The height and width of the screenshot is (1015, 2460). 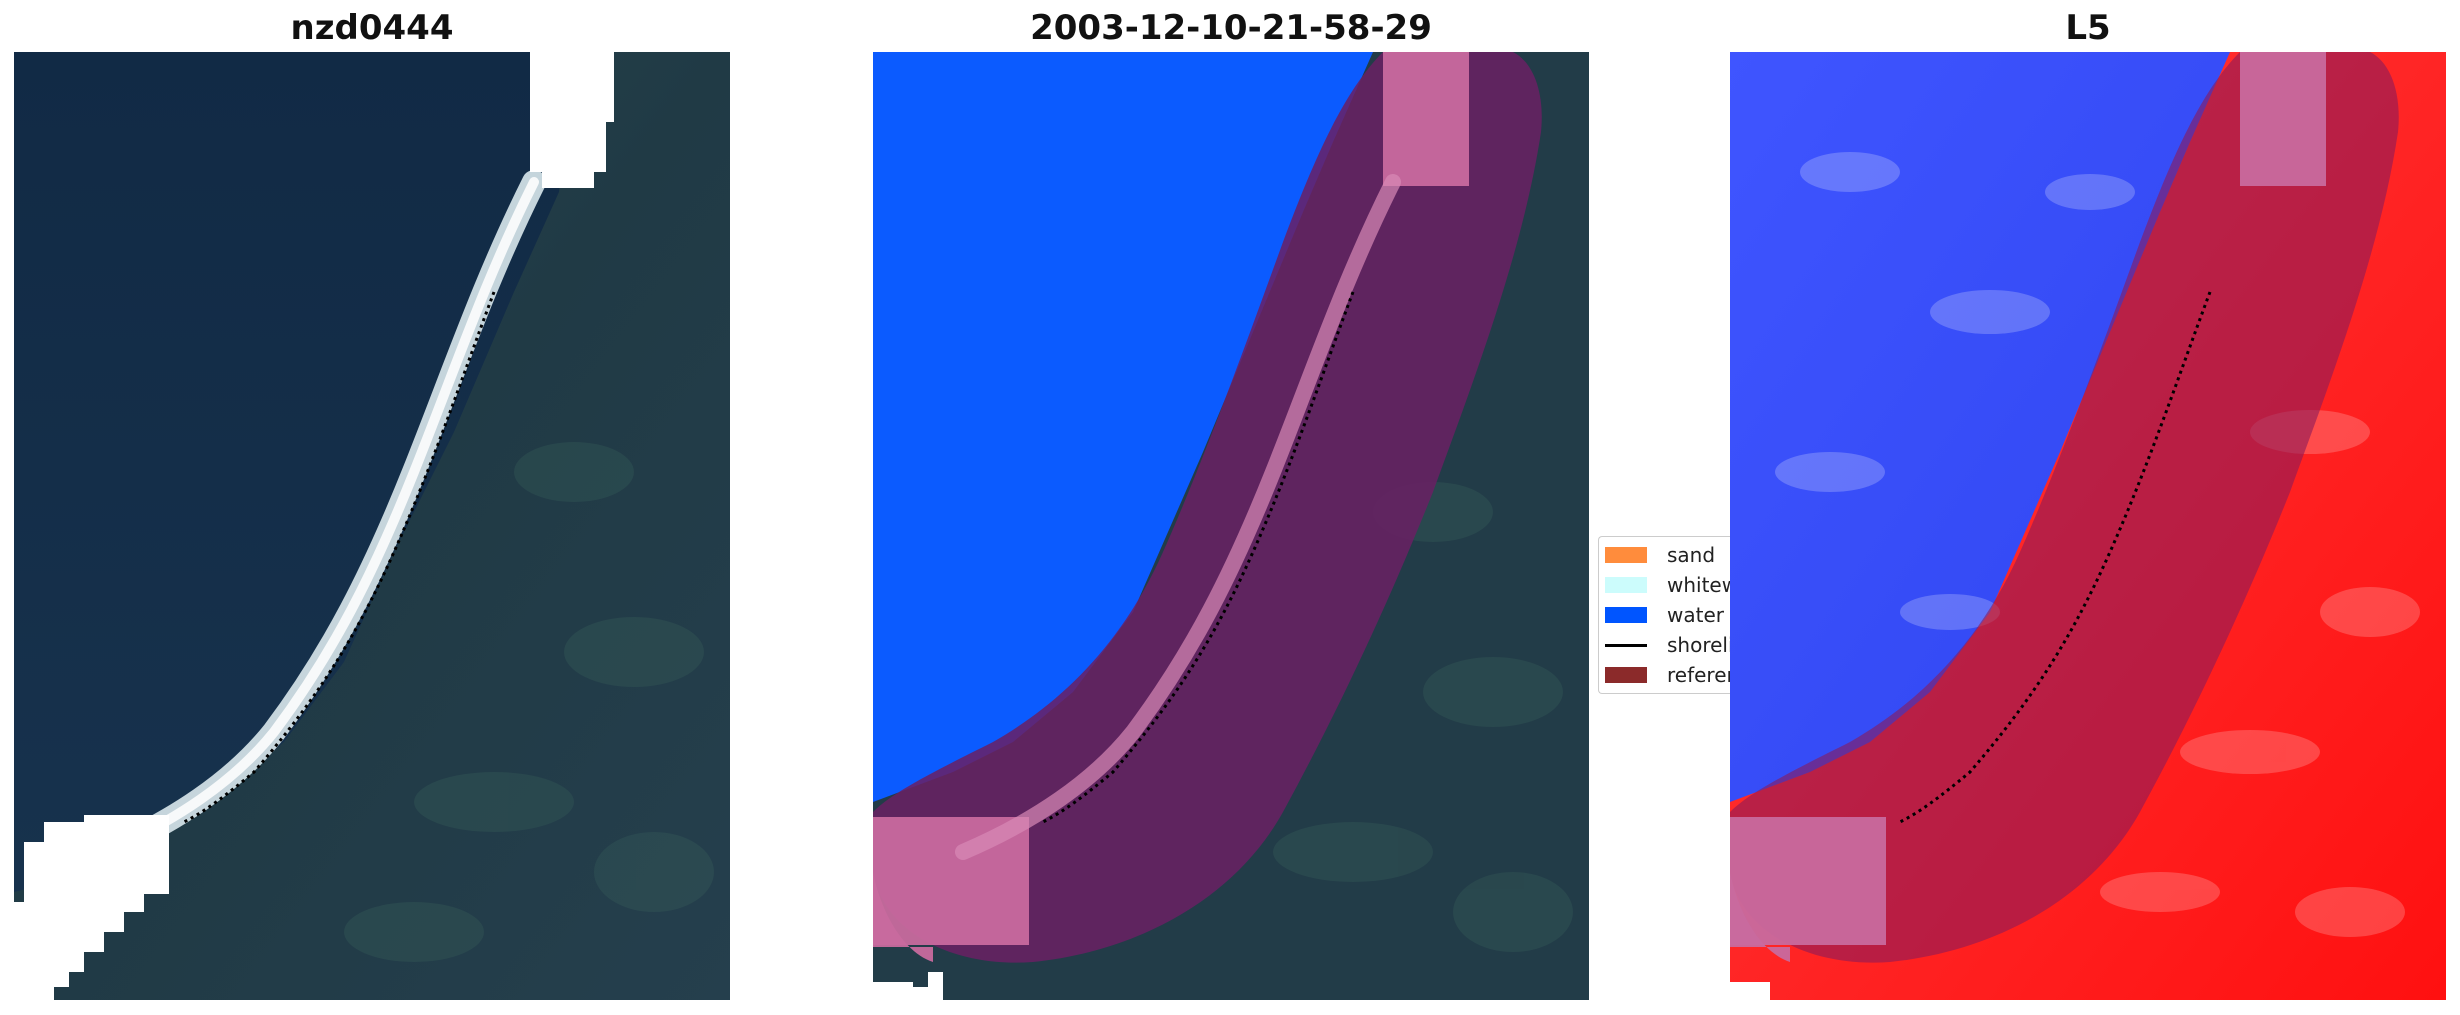 I want to click on panel-title-index: L5, so click(x=2088, y=28).